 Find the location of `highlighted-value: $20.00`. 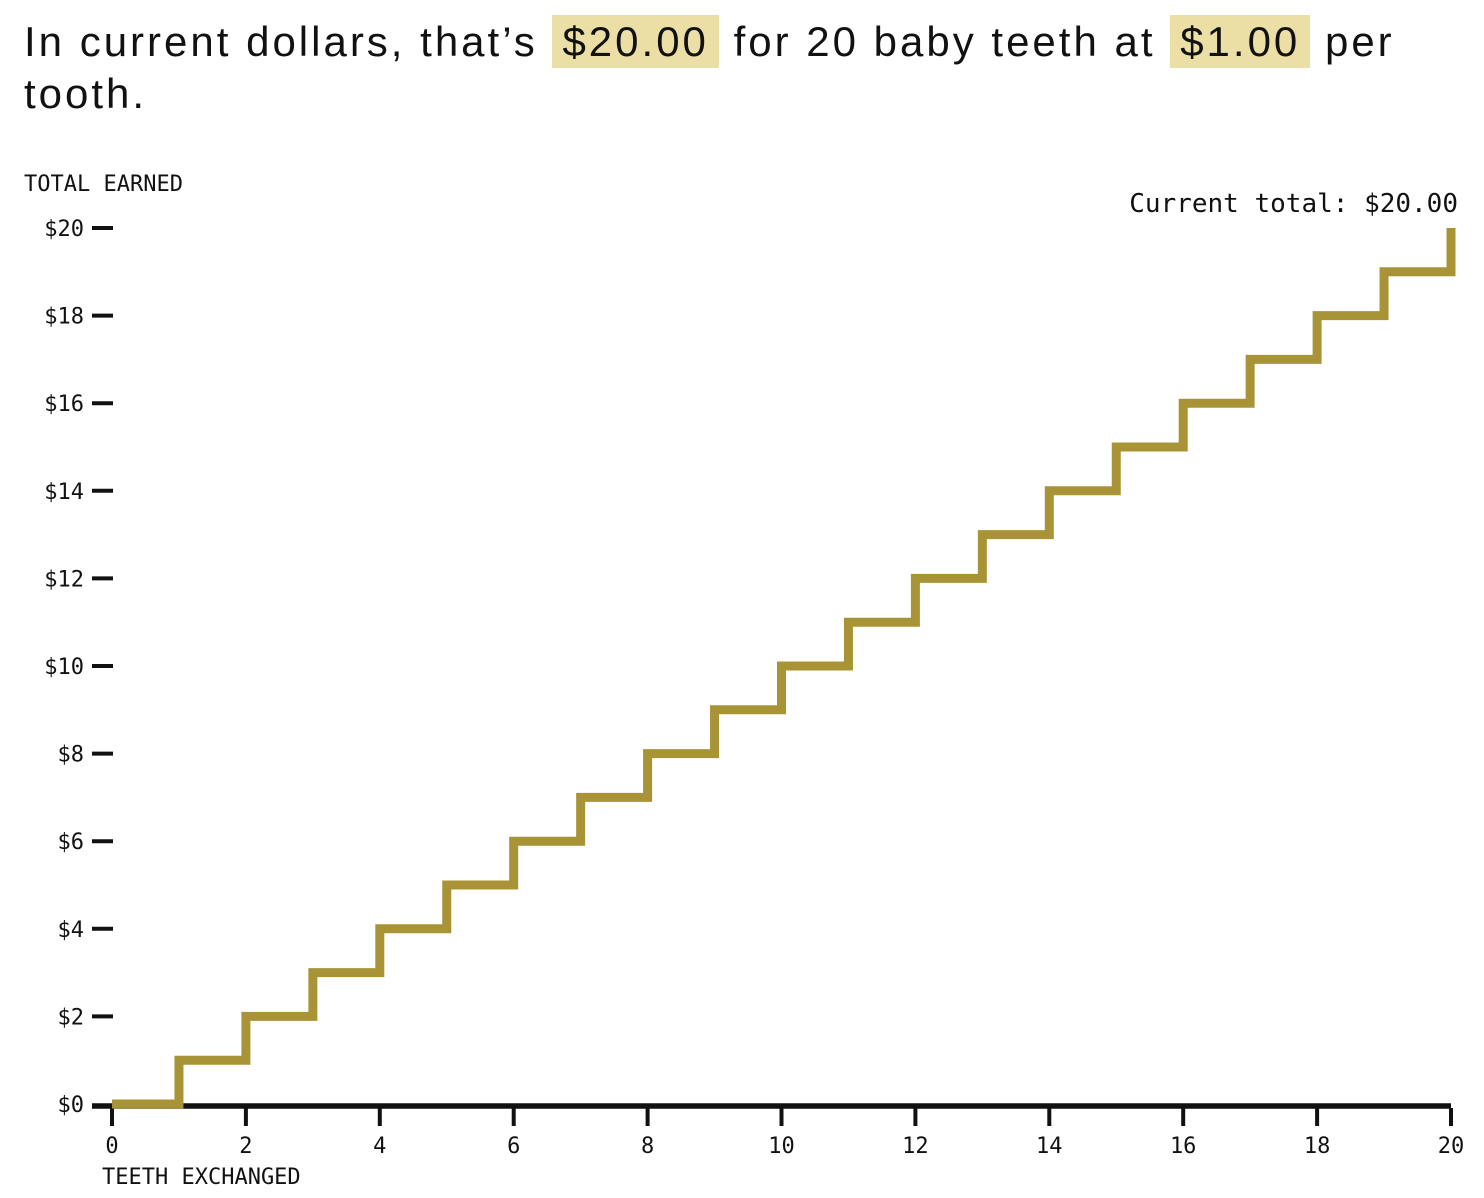

highlighted-value: $20.00 is located at coordinates (635, 41).